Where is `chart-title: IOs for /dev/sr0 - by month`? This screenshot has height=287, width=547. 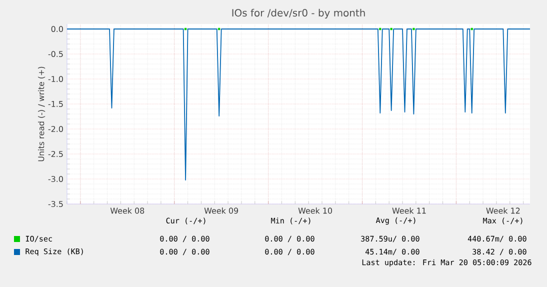 chart-title: IOs for /dev/sr0 - by month is located at coordinates (298, 13).